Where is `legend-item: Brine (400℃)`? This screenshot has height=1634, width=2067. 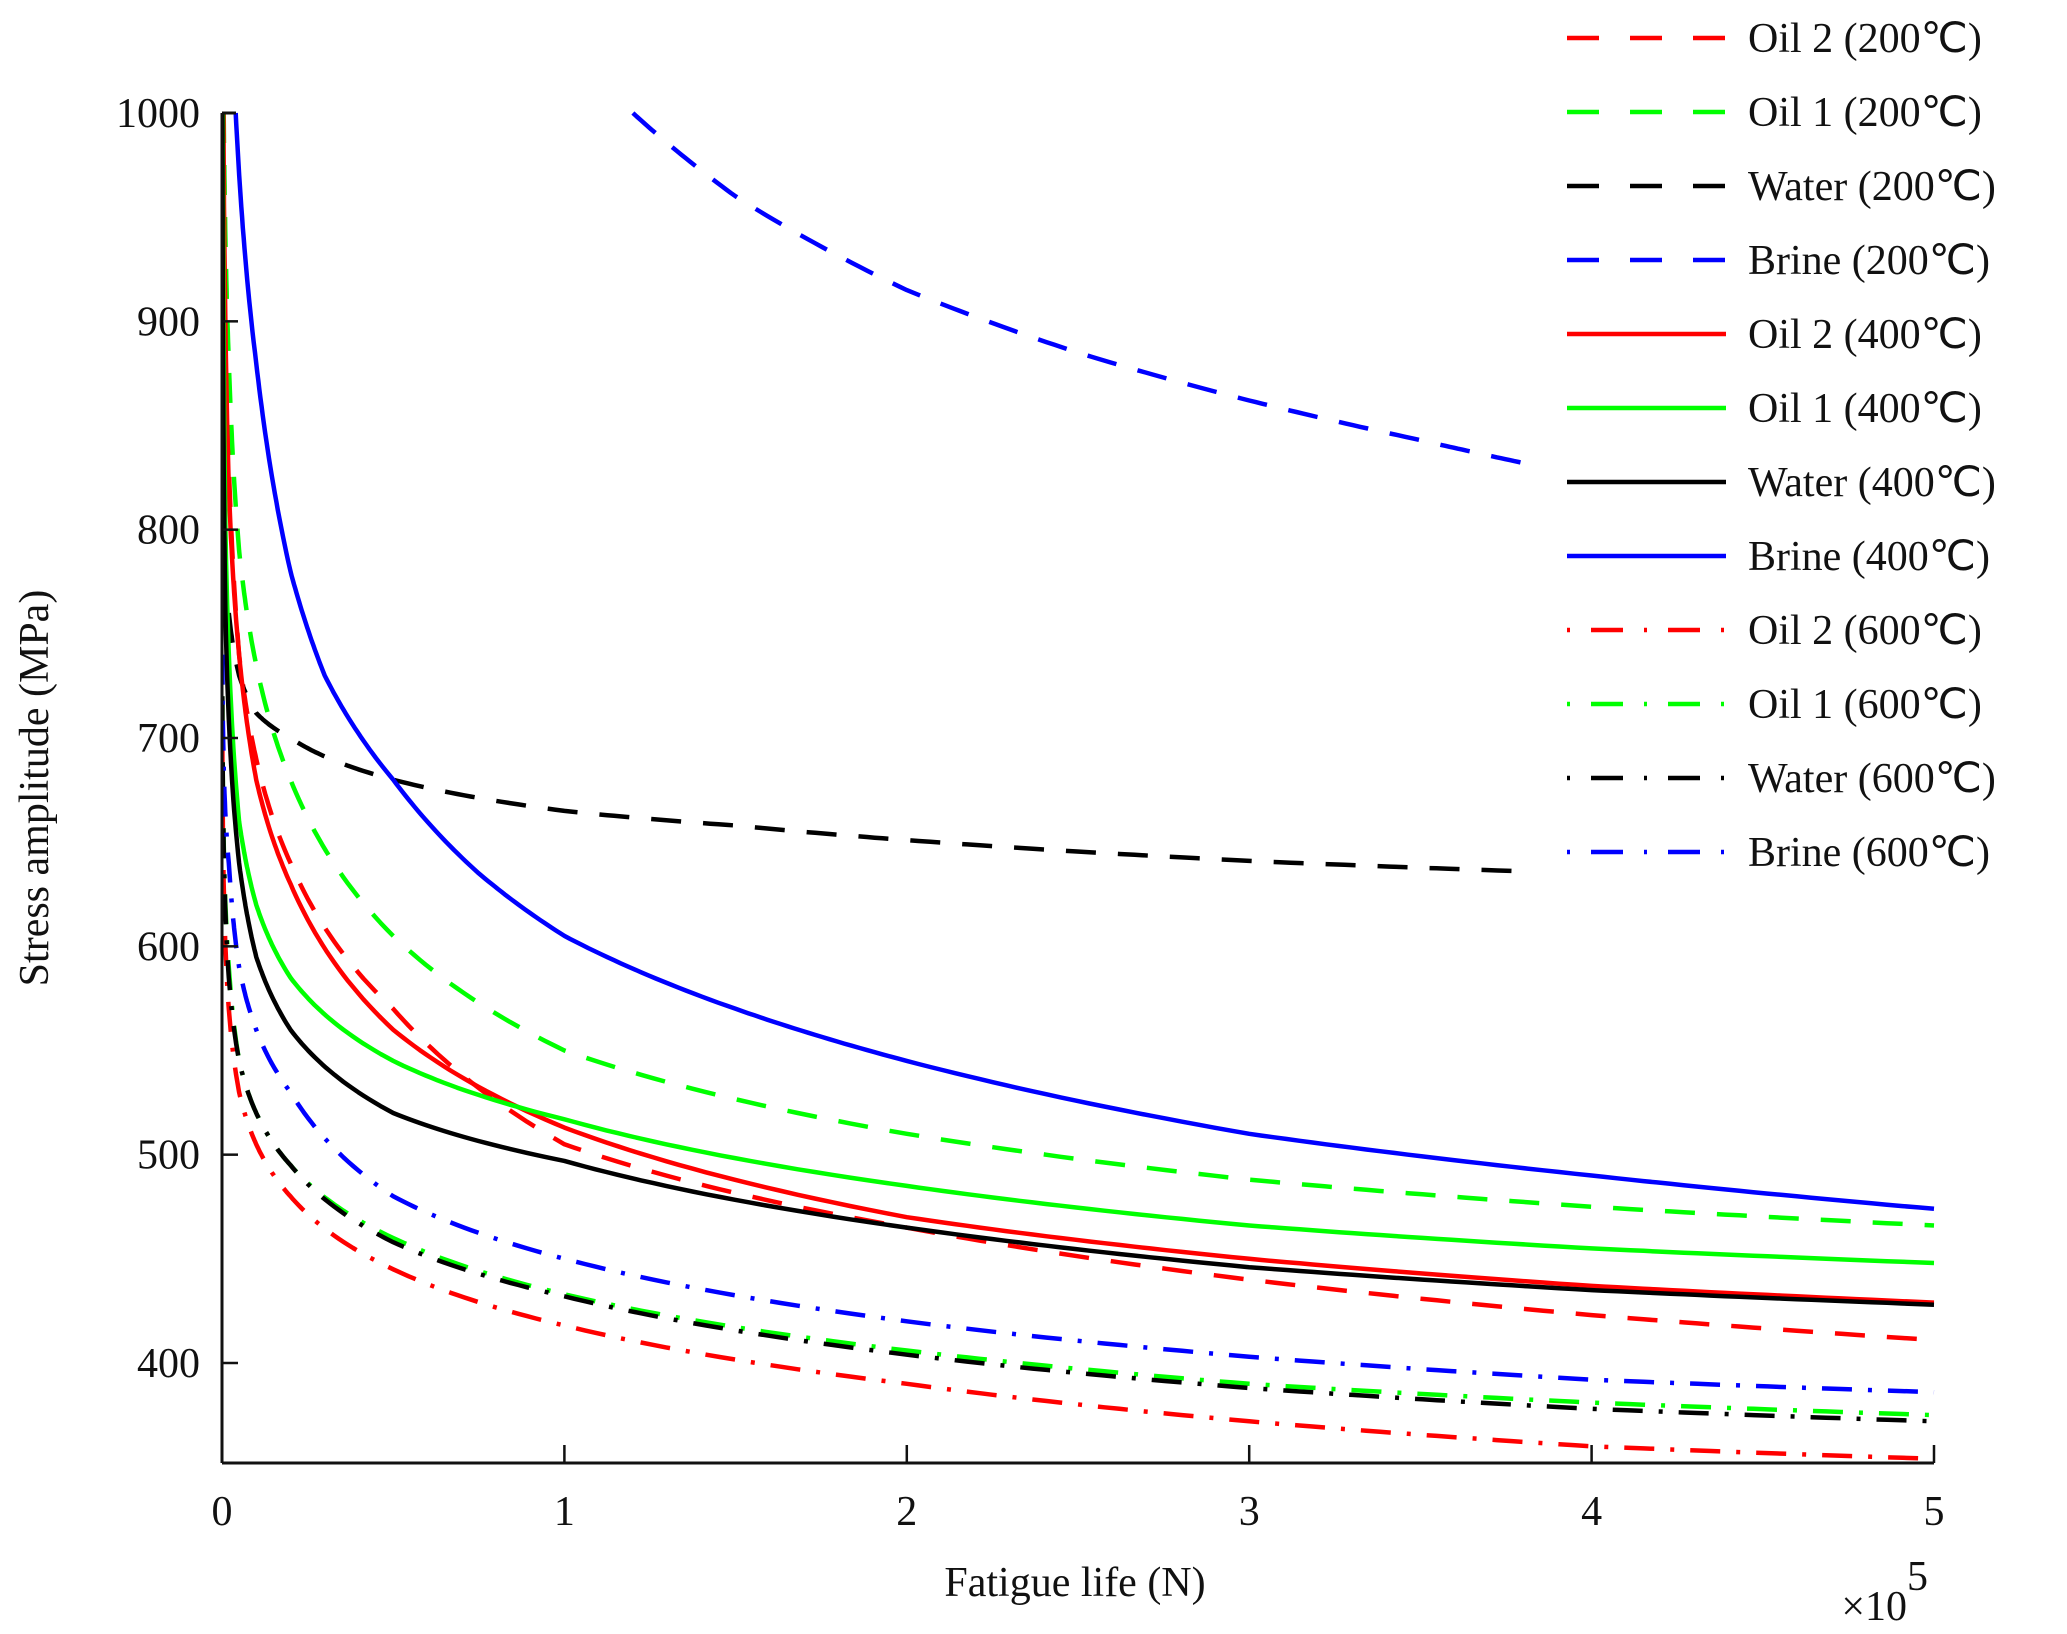
legend-item: Brine (400℃) is located at coordinates (1778, 557).